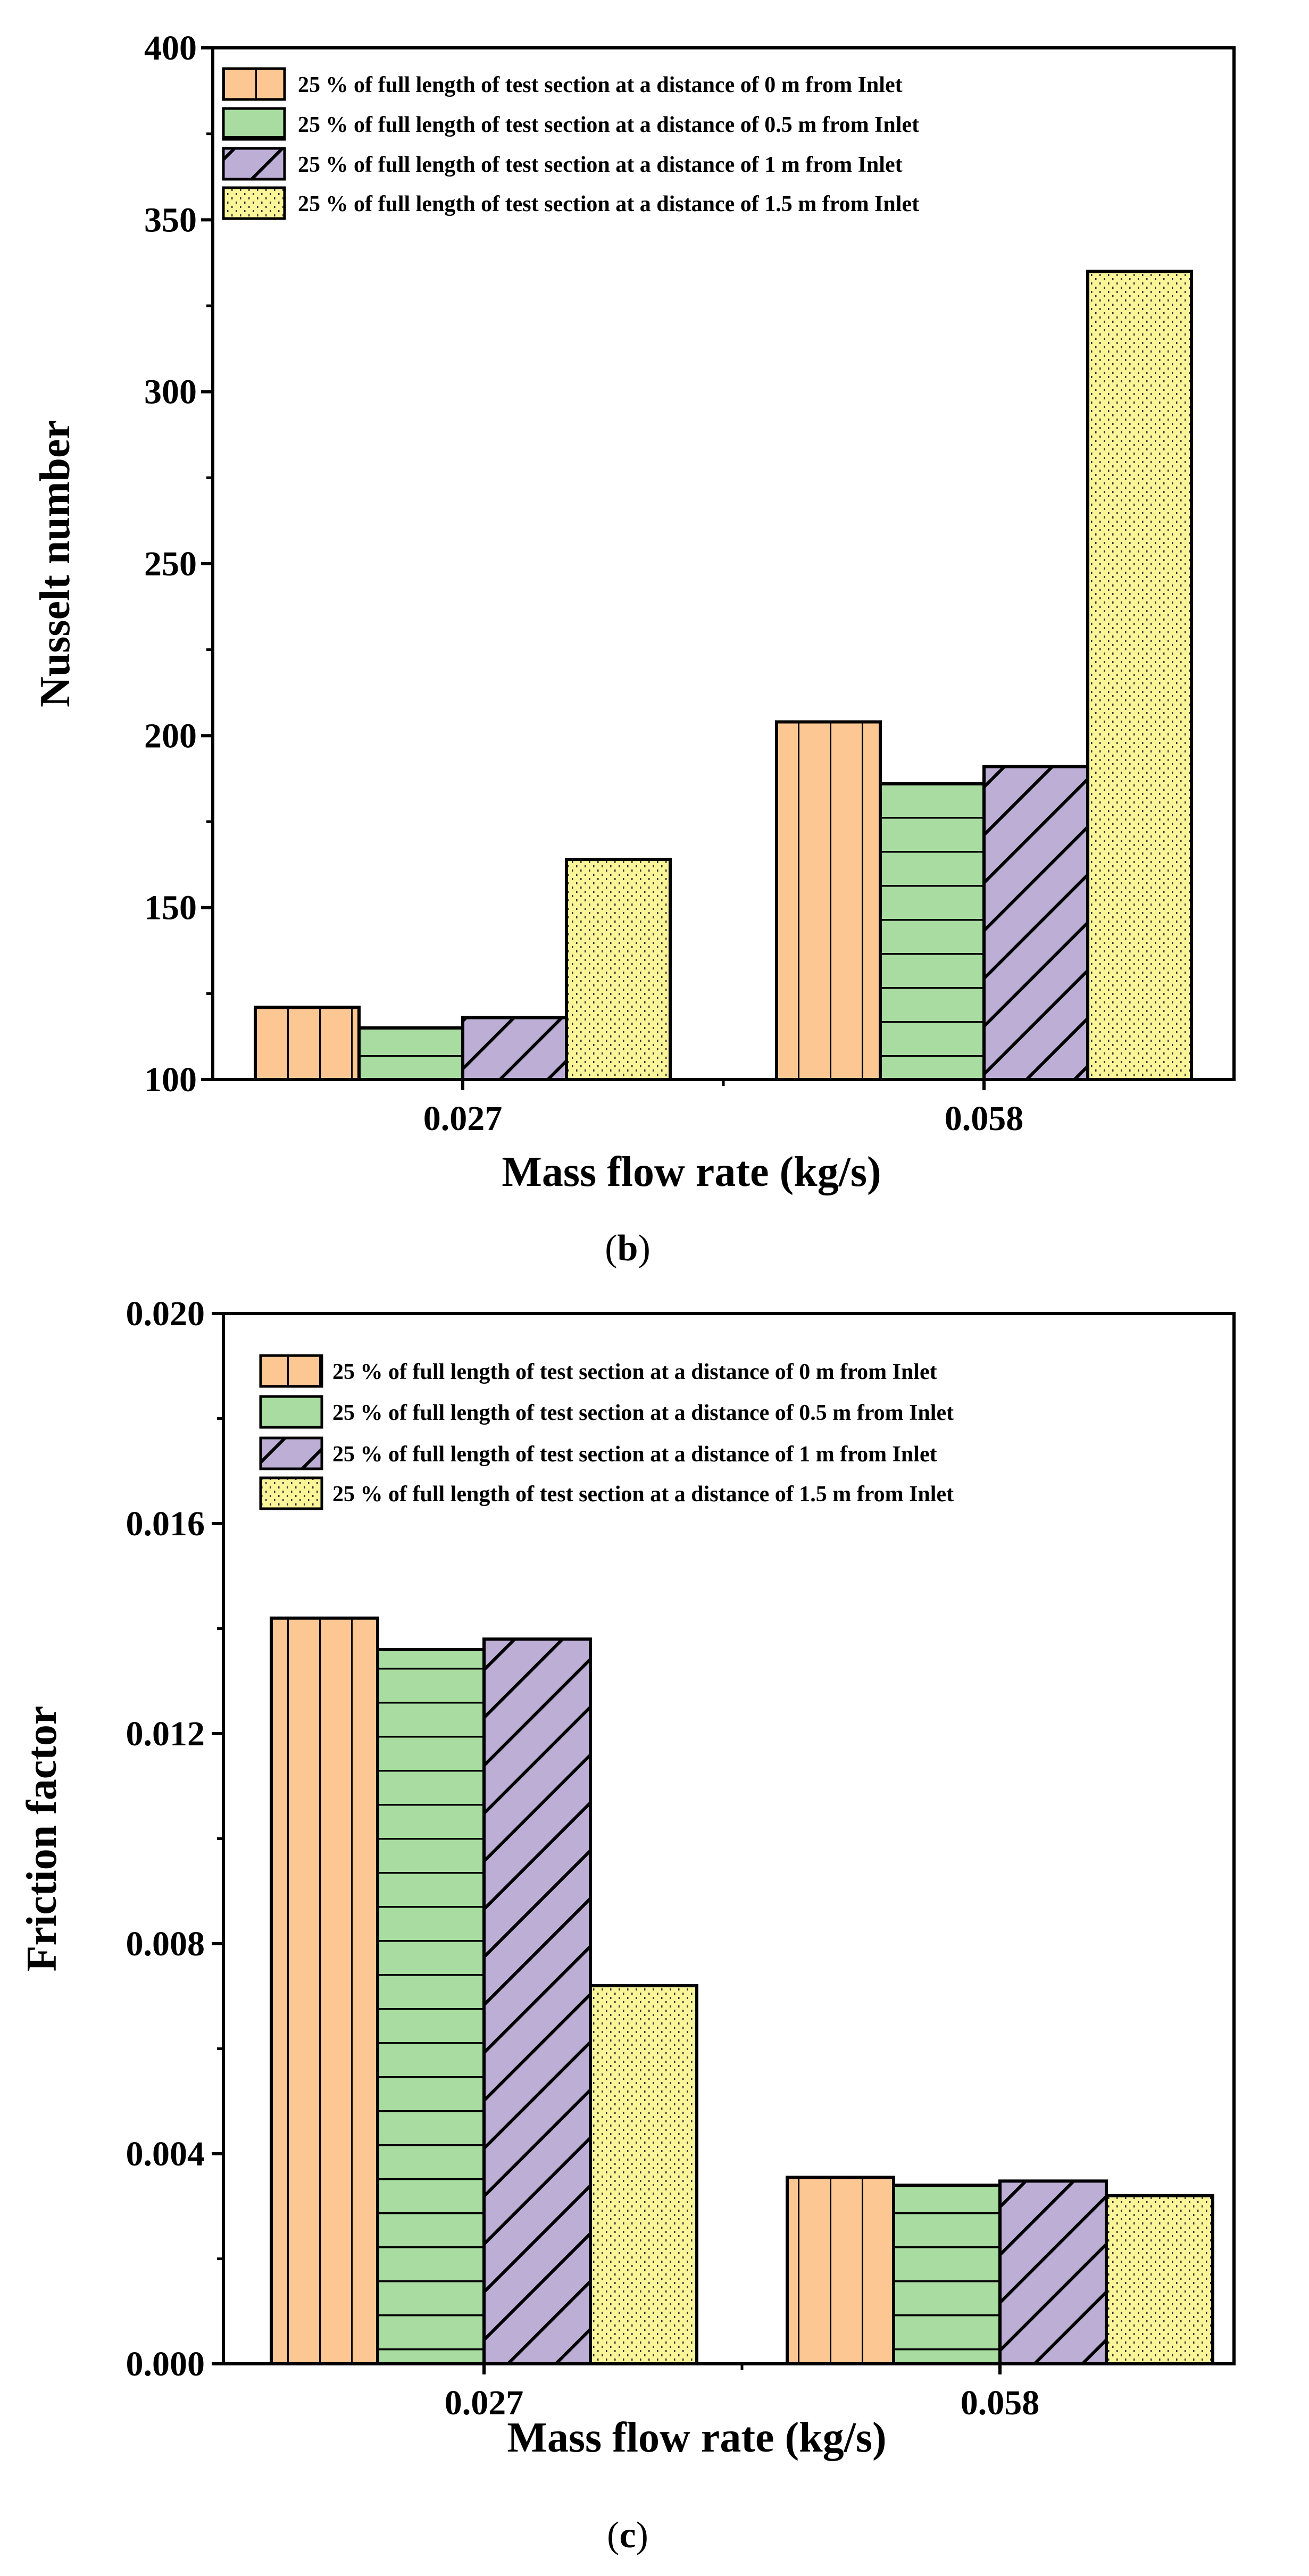 This screenshot has height=2576, width=1309. What do you see at coordinates (165, 1313) in the screenshot?
I see `y-tick-label: 0.020` at bounding box center [165, 1313].